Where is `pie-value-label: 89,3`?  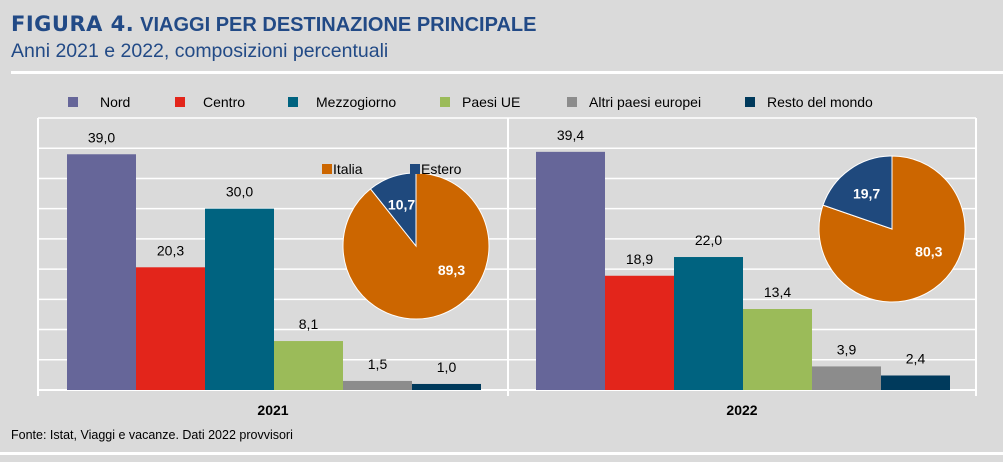 pie-value-label: 89,3 is located at coordinates (451, 270).